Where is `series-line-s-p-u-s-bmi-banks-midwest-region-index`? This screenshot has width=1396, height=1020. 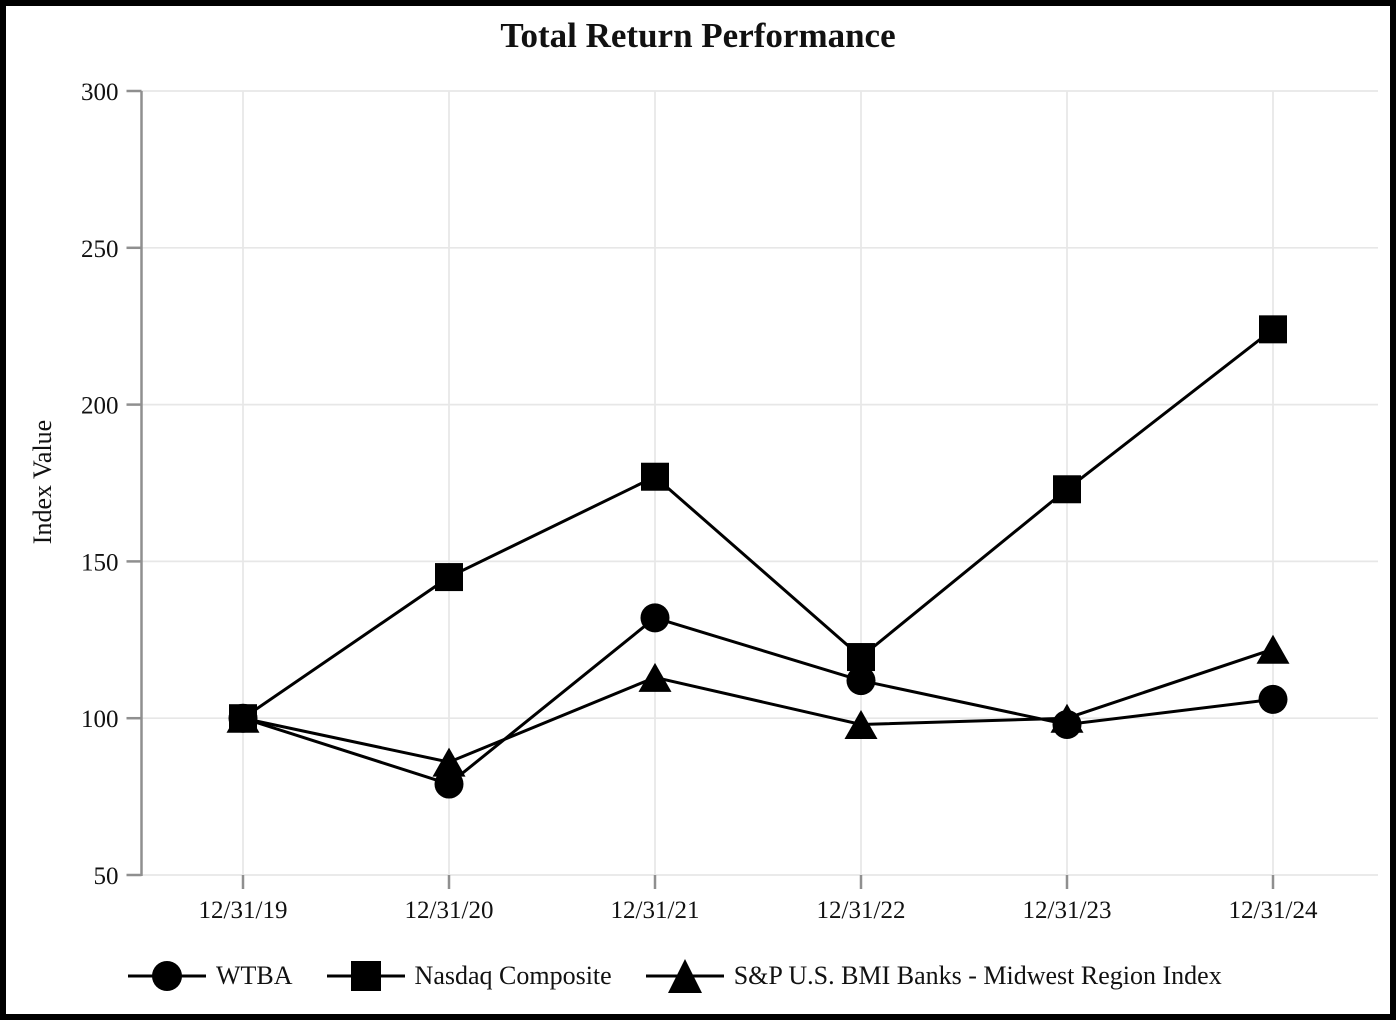 series-line-s-p-u-s-bmi-banks-midwest-region-index is located at coordinates (758, 705).